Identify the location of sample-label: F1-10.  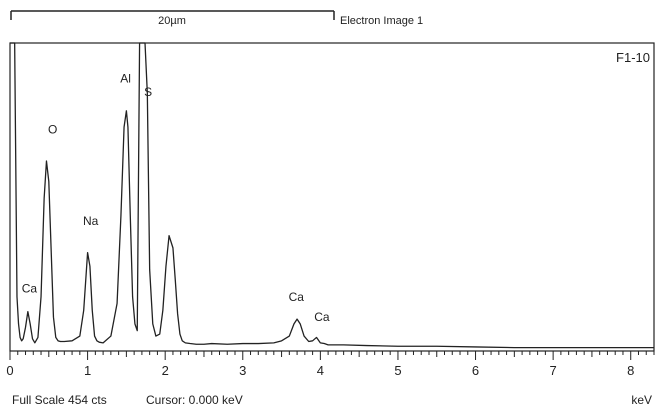
(633, 57).